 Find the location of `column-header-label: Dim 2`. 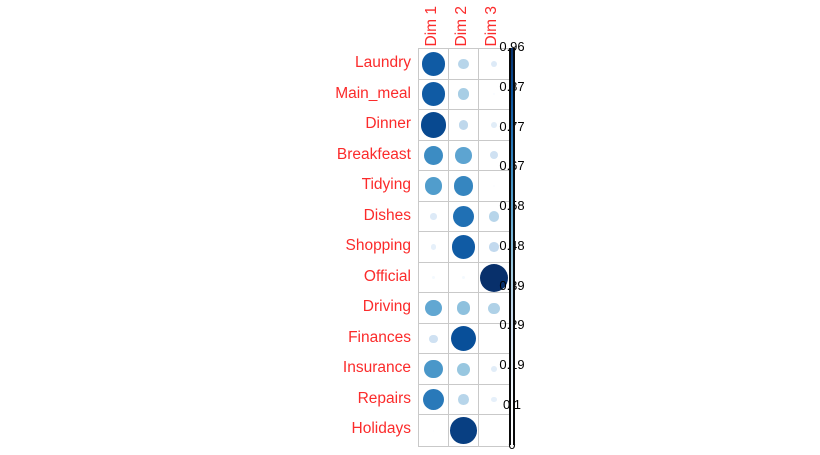

column-header-label: Dim 2 is located at coordinates (462, 25).